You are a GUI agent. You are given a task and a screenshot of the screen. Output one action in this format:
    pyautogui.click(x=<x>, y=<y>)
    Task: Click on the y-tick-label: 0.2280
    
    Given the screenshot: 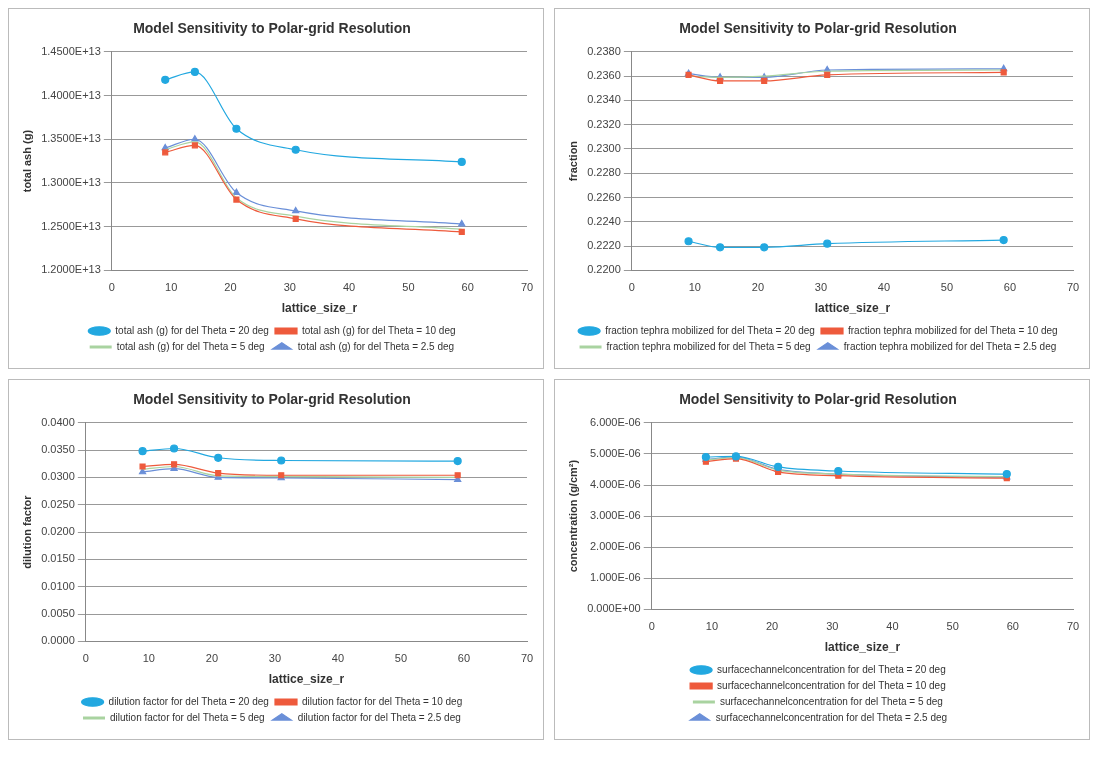 What is the action you would take?
    pyautogui.click(x=604, y=172)
    